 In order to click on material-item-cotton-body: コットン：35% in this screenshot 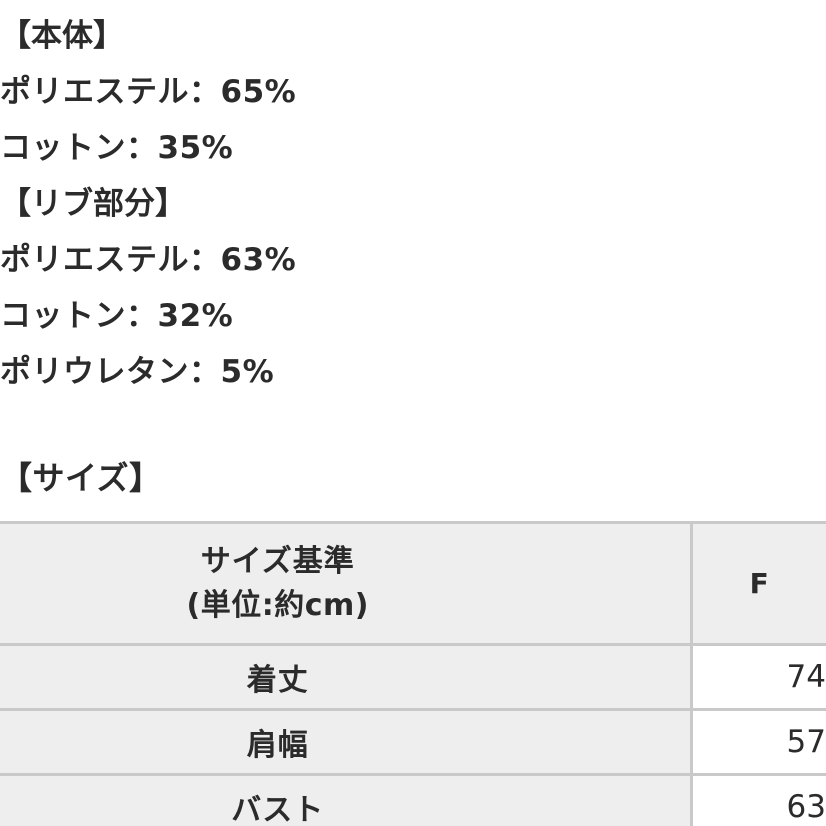, I will do `click(117, 148)`.